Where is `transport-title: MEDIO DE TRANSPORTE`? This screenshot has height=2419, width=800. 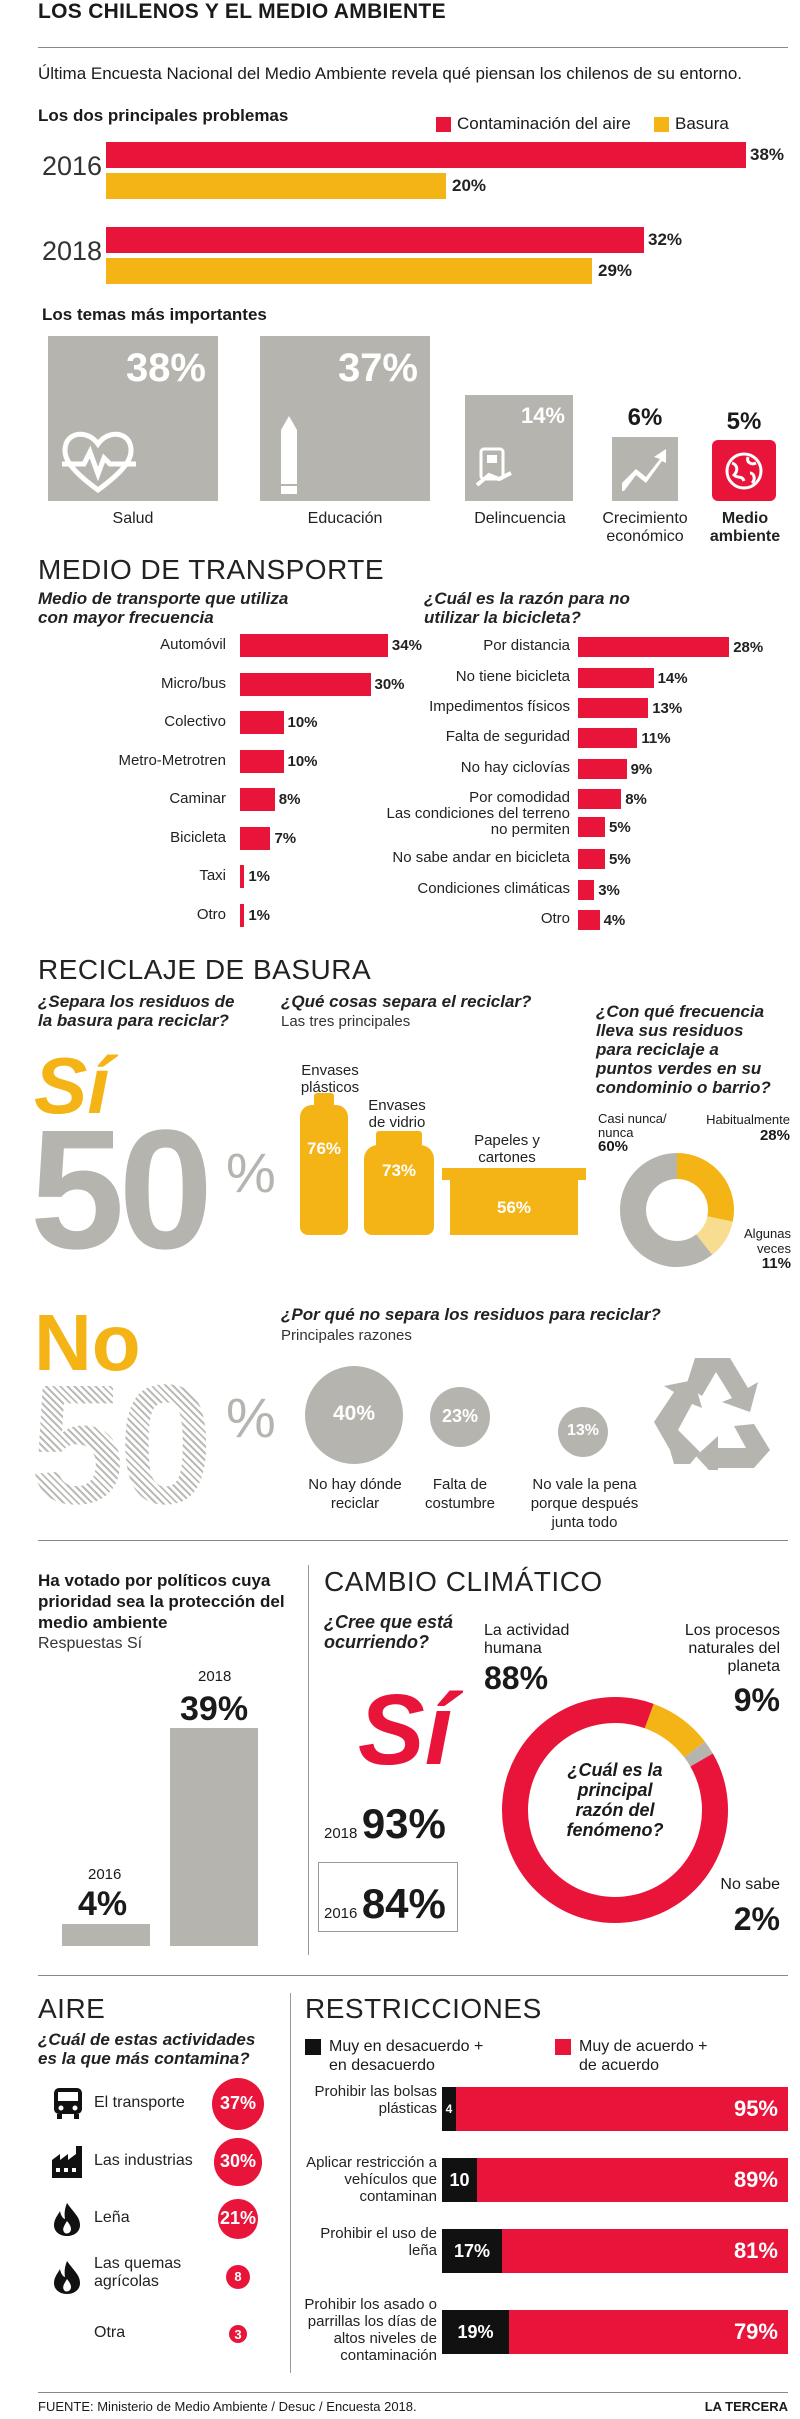
transport-title: MEDIO DE TRANSPORTE is located at coordinates (211, 569).